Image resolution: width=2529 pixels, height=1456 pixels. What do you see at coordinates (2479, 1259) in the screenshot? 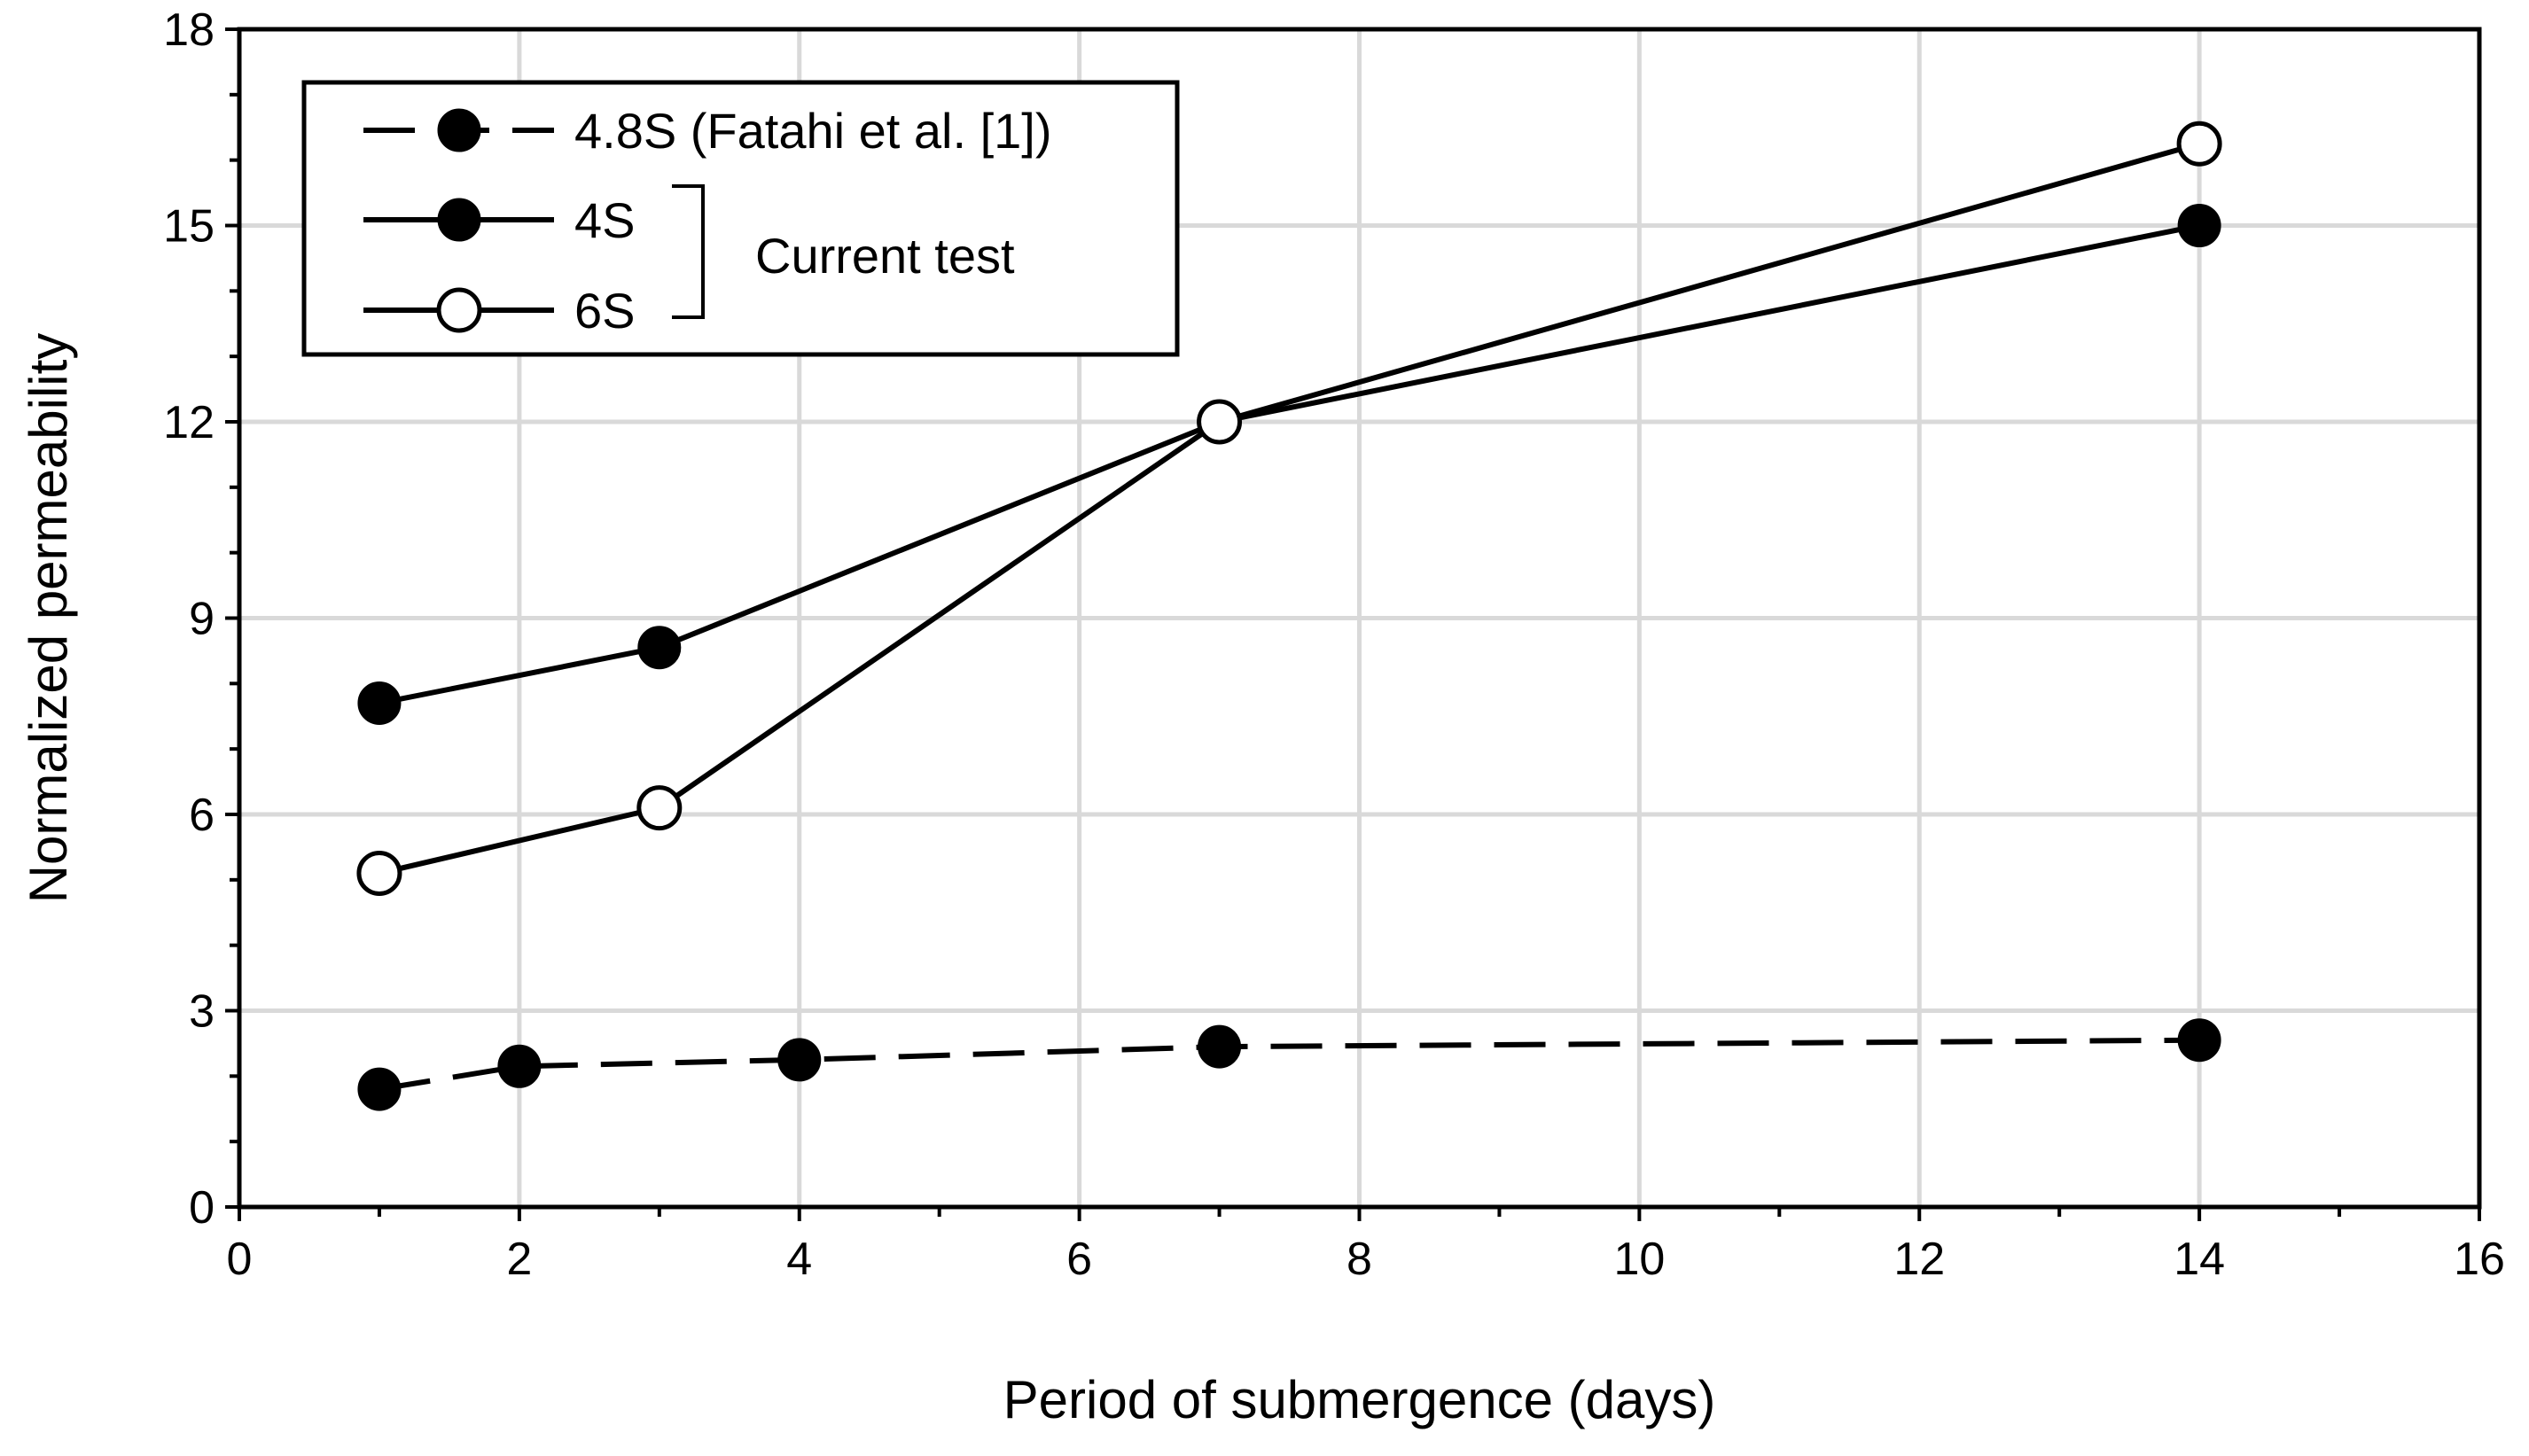
I see `x-tick-label: 16` at bounding box center [2479, 1259].